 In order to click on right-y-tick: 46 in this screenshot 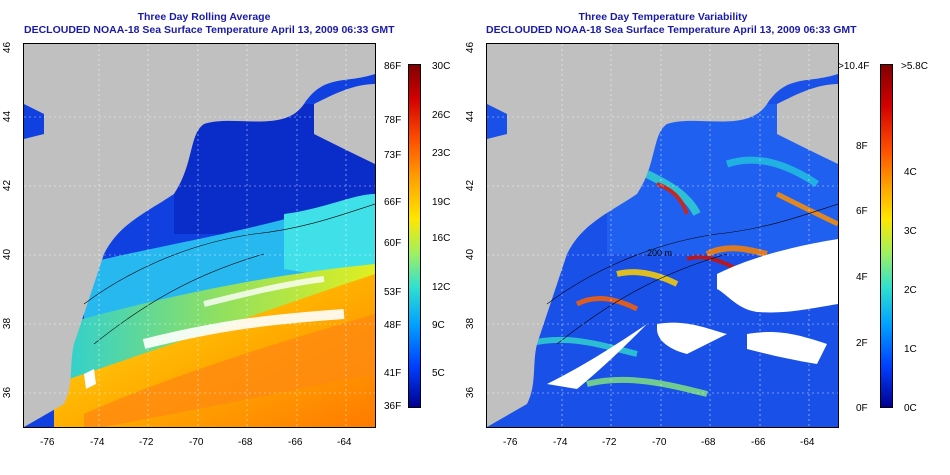, I will do `click(471, 47)`.